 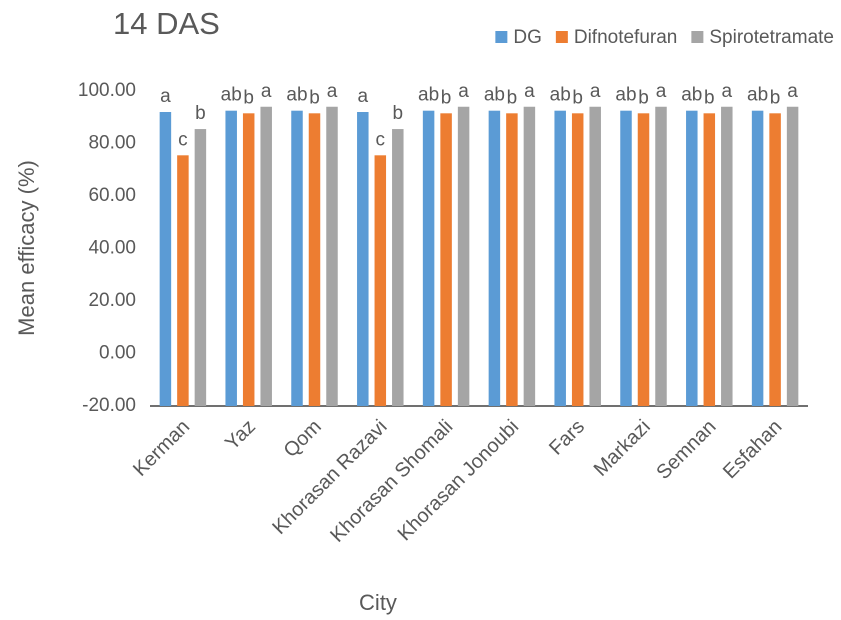 I want to click on x-tick-label: Khorasan Jonoubi, so click(x=459, y=481).